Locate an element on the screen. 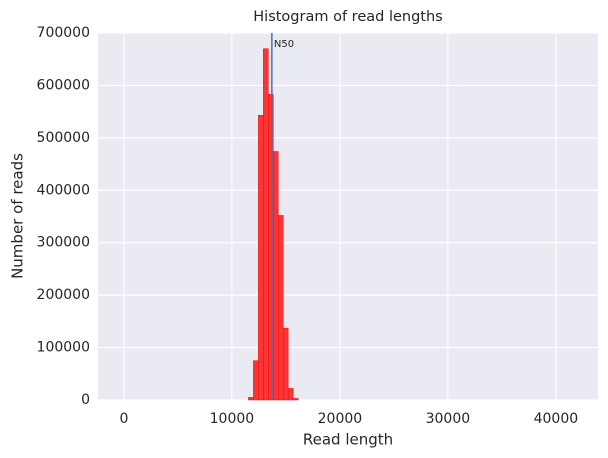 Image resolution: width=608 pixels, height=458 pixels. y-tick-label: 300000 is located at coordinates (63, 243).